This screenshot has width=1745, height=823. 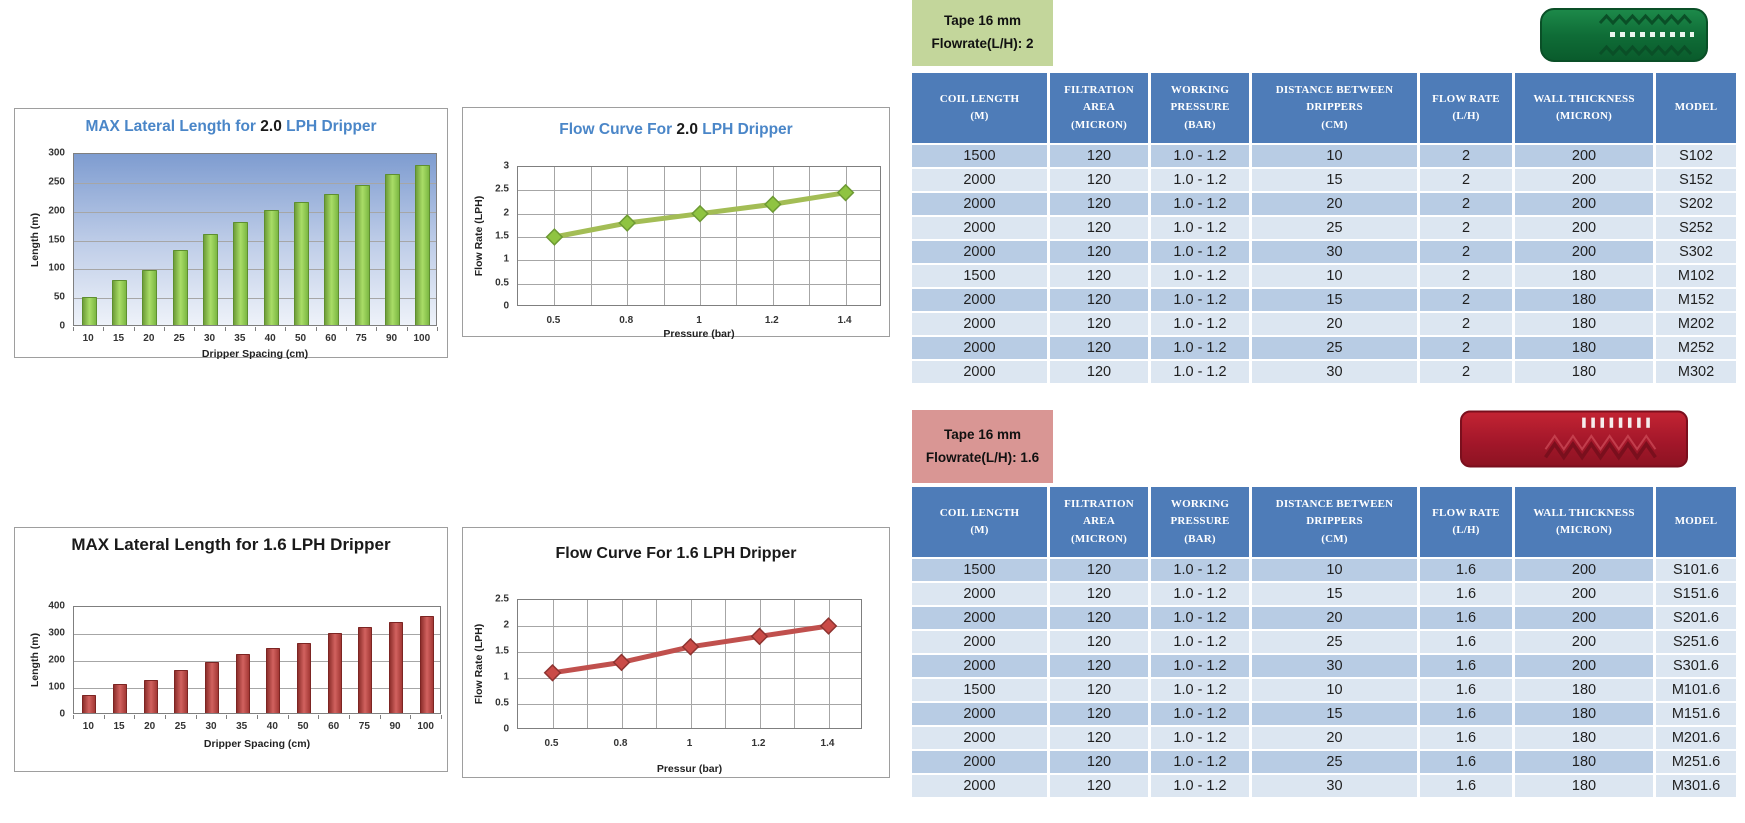 What do you see at coordinates (979, 108) in the screenshot?
I see `column-header: COIL LENGTH (M)` at bounding box center [979, 108].